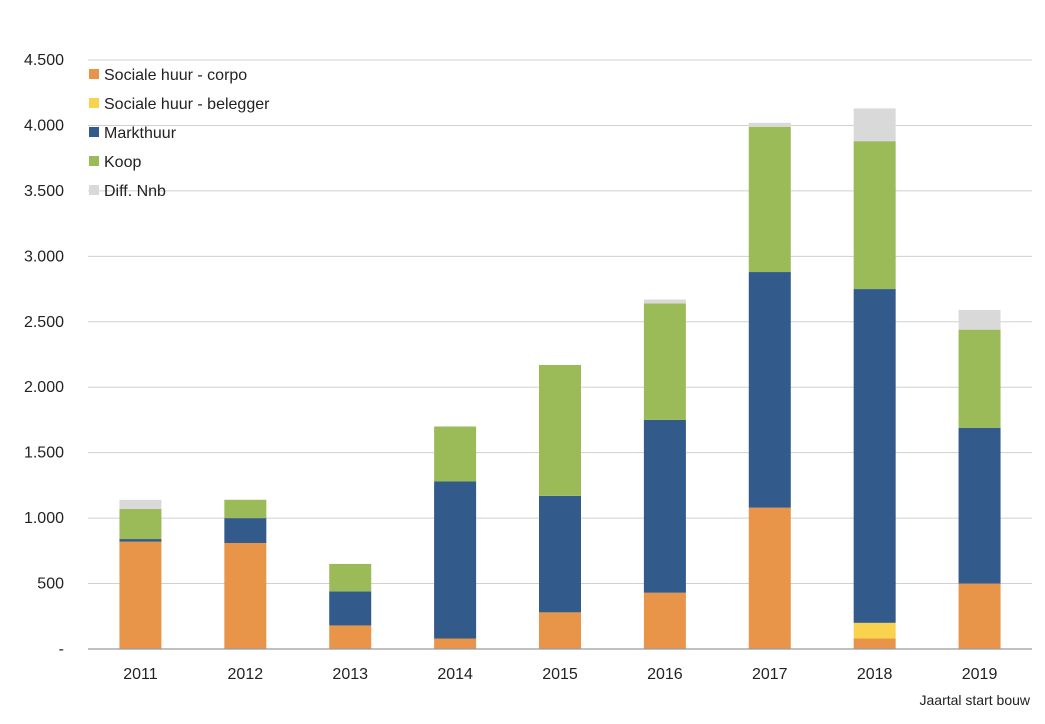 The image size is (1045, 724). I want to click on x-axis-tick-labels: 2011 2012 2013 2014 2015 2016 2017 2018 2019, so click(560, 674).